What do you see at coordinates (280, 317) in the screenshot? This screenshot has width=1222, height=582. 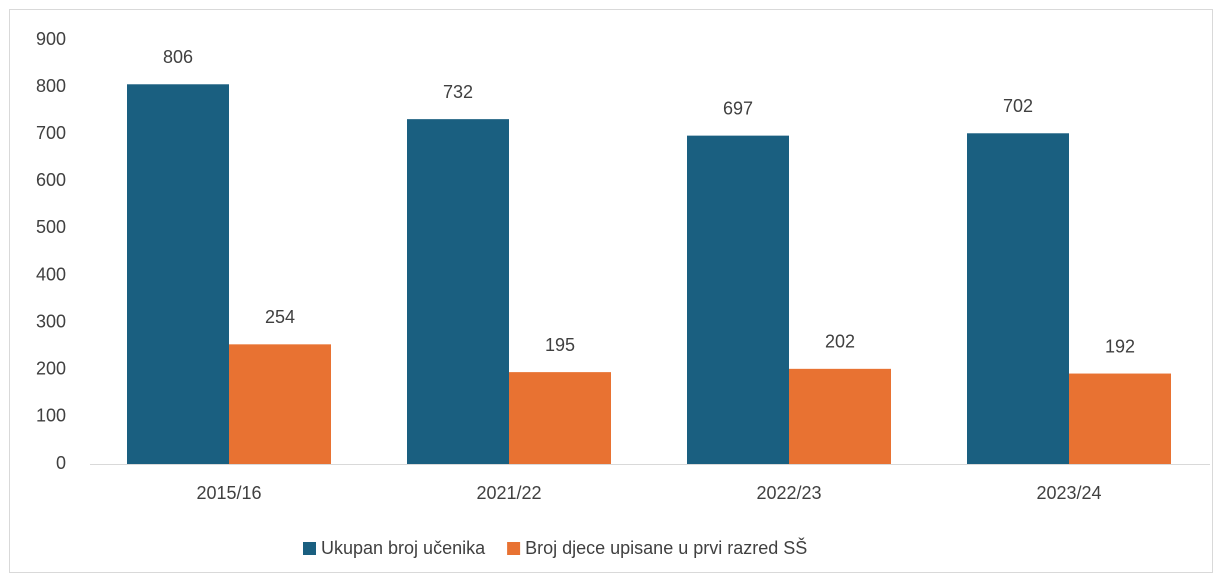 I see `data-label: 254` at bounding box center [280, 317].